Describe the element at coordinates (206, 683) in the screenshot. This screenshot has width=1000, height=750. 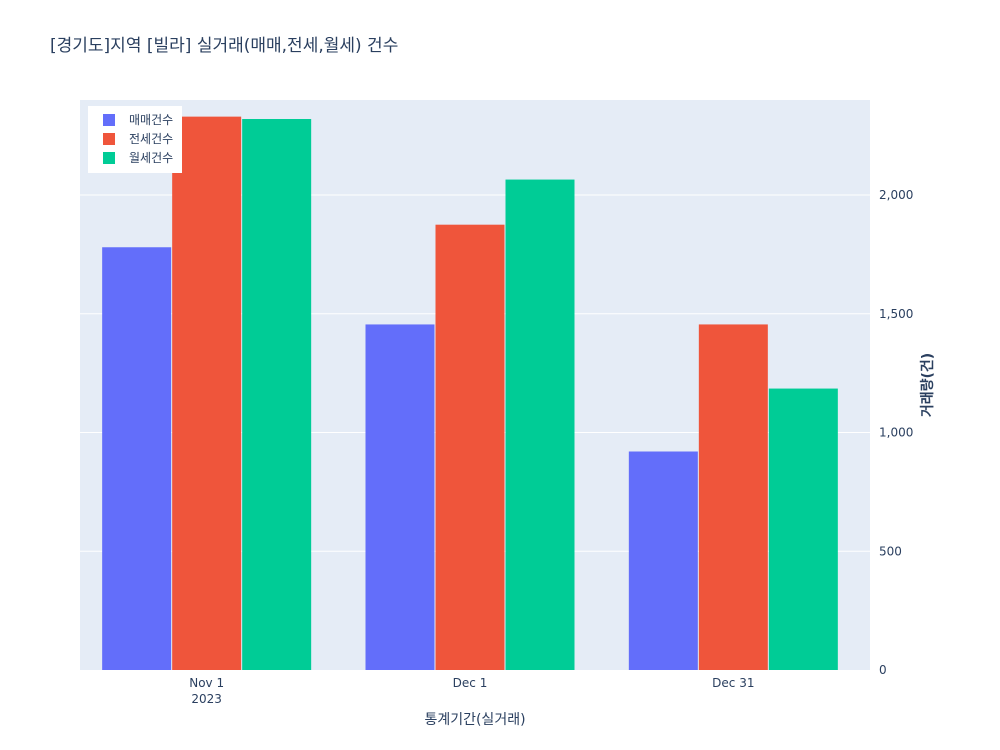
I see `x-tick-label: Nov 1` at that location.